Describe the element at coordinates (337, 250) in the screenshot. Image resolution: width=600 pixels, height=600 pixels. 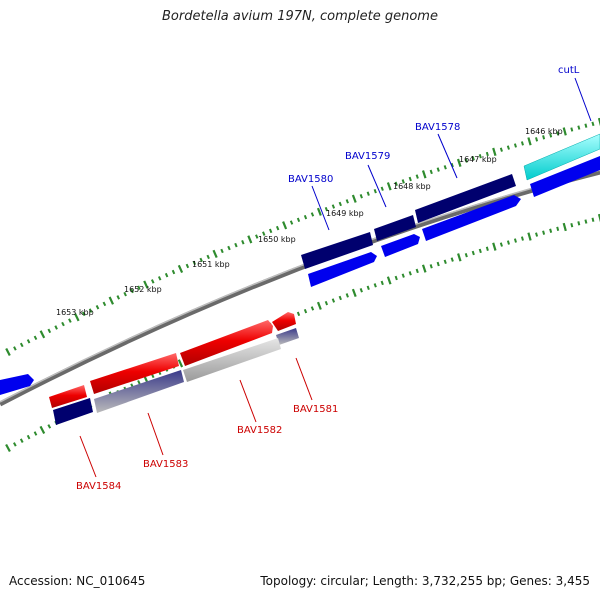
I see `gene-BAV1580` at that location.